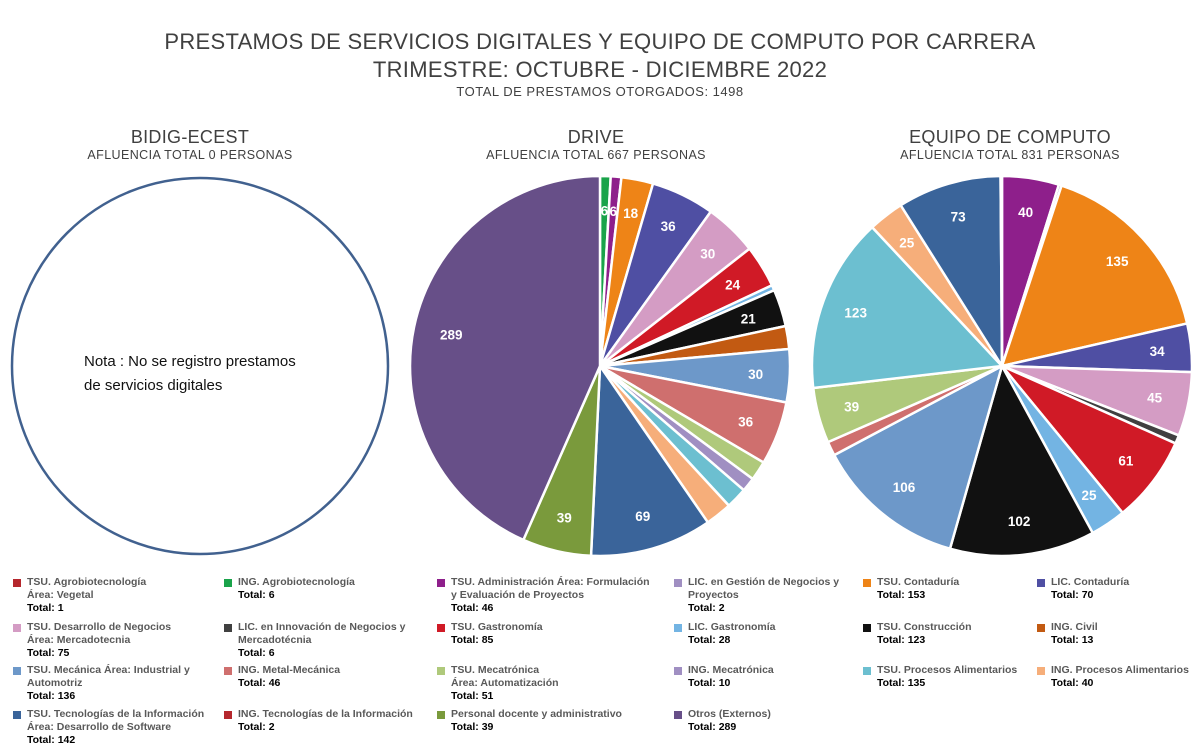 The width and height of the screenshot is (1200, 750). Describe the element at coordinates (924, 627) in the screenshot. I see `legend-label: TSU. Construcción` at that location.